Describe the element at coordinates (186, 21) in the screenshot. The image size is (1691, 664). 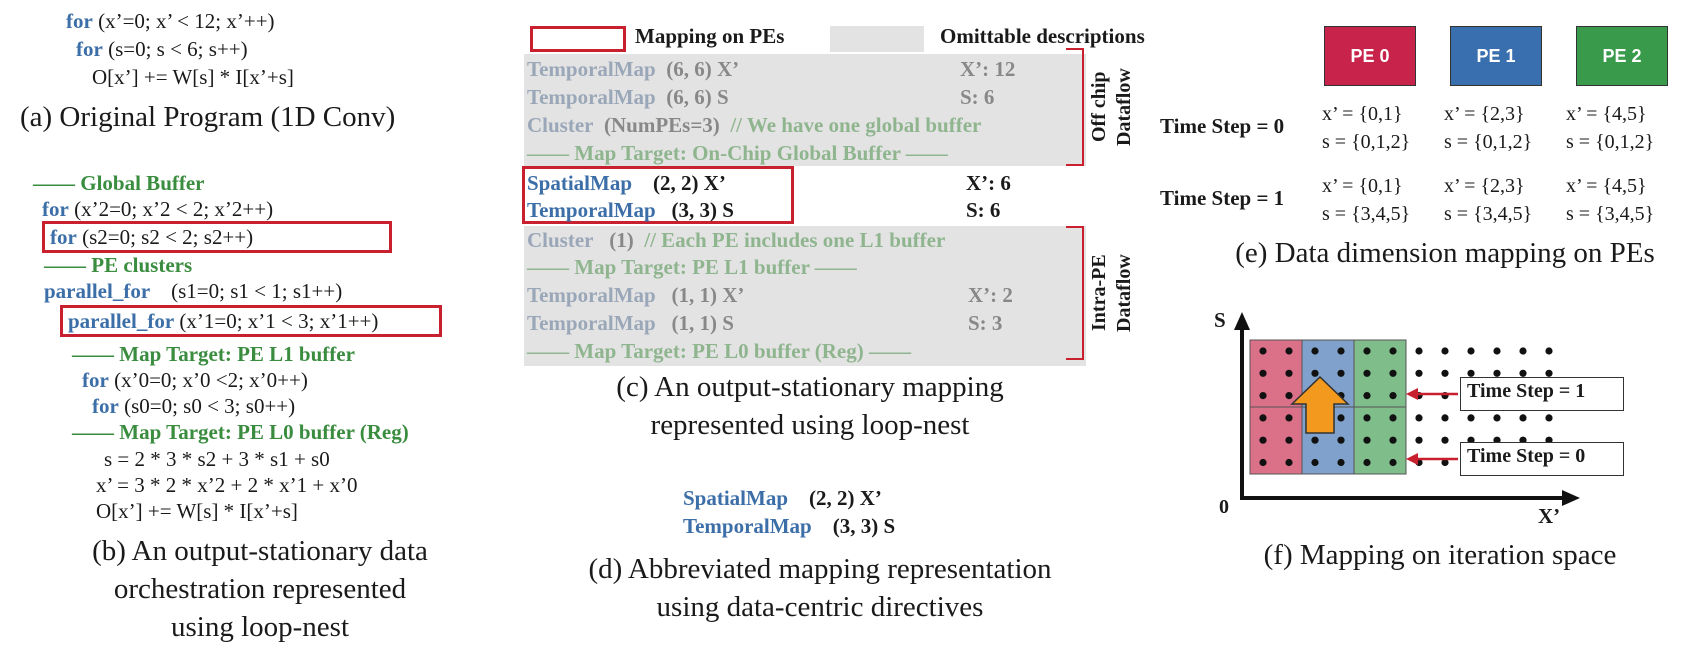
I see `code-text: (x’=0; x’ < 12; x’++)` at that location.